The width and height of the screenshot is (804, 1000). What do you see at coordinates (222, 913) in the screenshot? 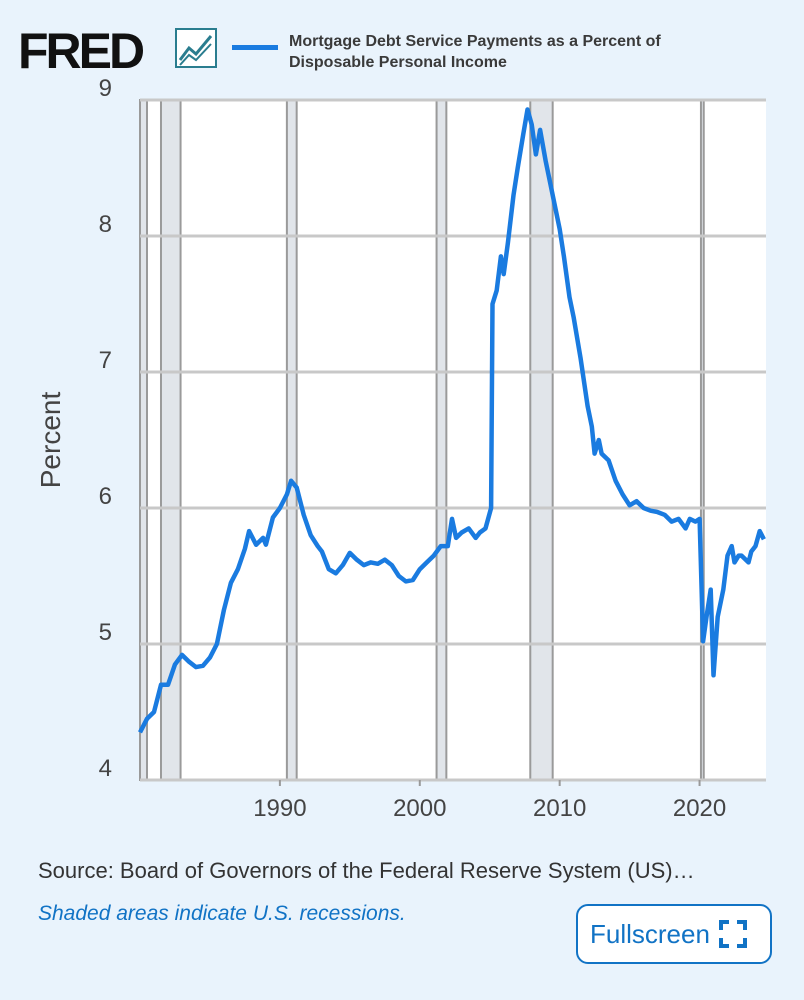
I see `note: Shaded areas indicate U.S. recessions.` at bounding box center [222, 913].